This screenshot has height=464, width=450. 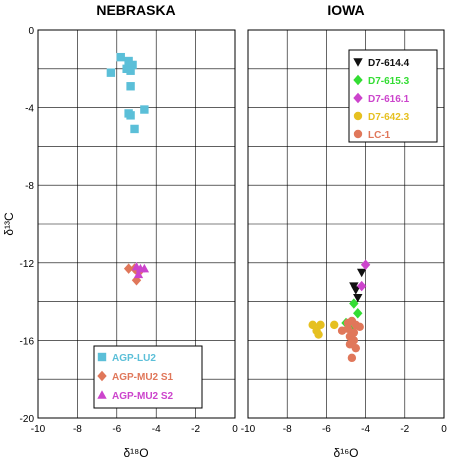 I want to click on x-axis-label: δ¹⁸O, so click(x=135, y=453).